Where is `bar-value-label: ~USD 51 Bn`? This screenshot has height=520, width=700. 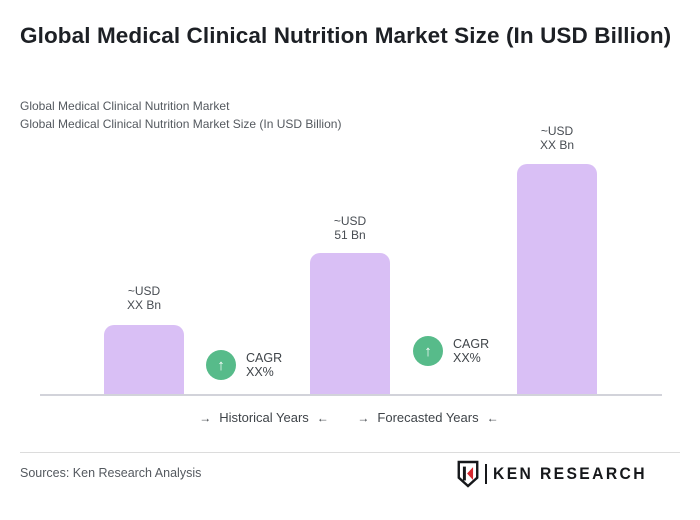
bar-value-label: ~USD 51 Bn is located at coordinates (350, 228).